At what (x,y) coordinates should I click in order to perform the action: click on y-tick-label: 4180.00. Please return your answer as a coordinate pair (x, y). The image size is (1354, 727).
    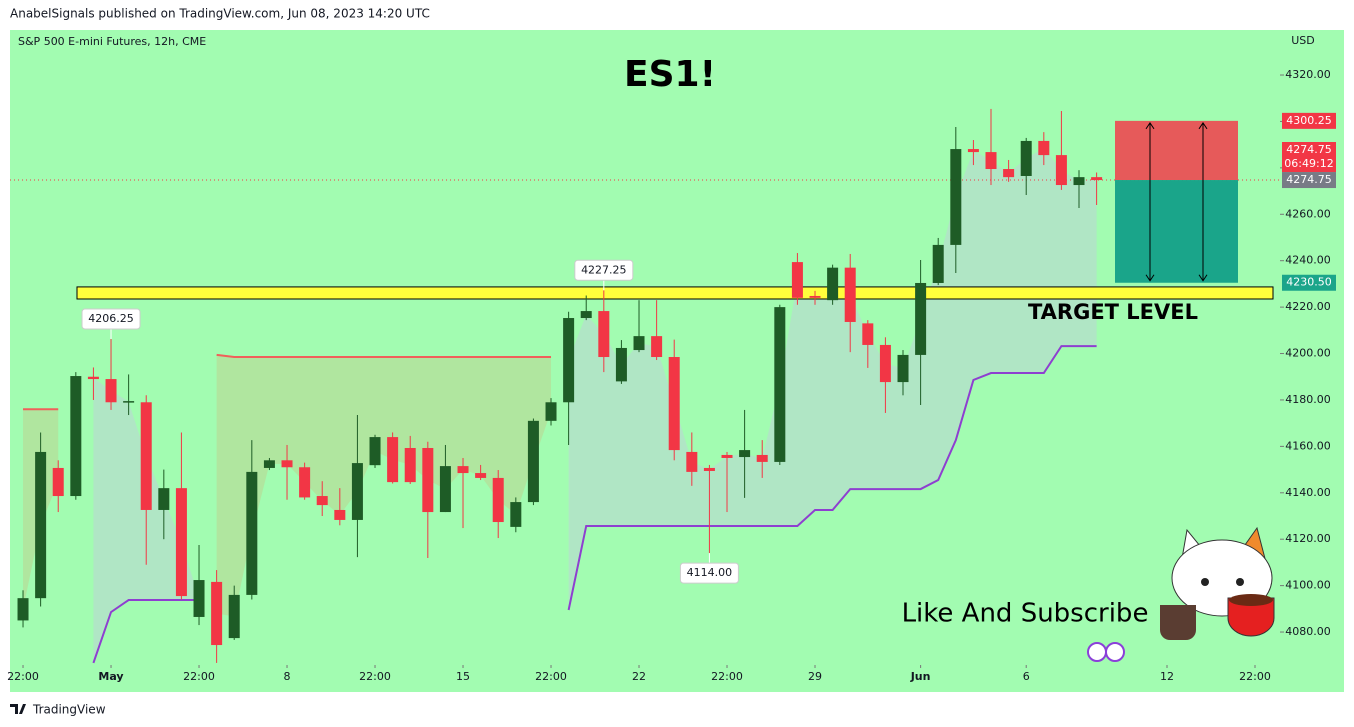
    Looking at the image, I should click on (1308, 399).